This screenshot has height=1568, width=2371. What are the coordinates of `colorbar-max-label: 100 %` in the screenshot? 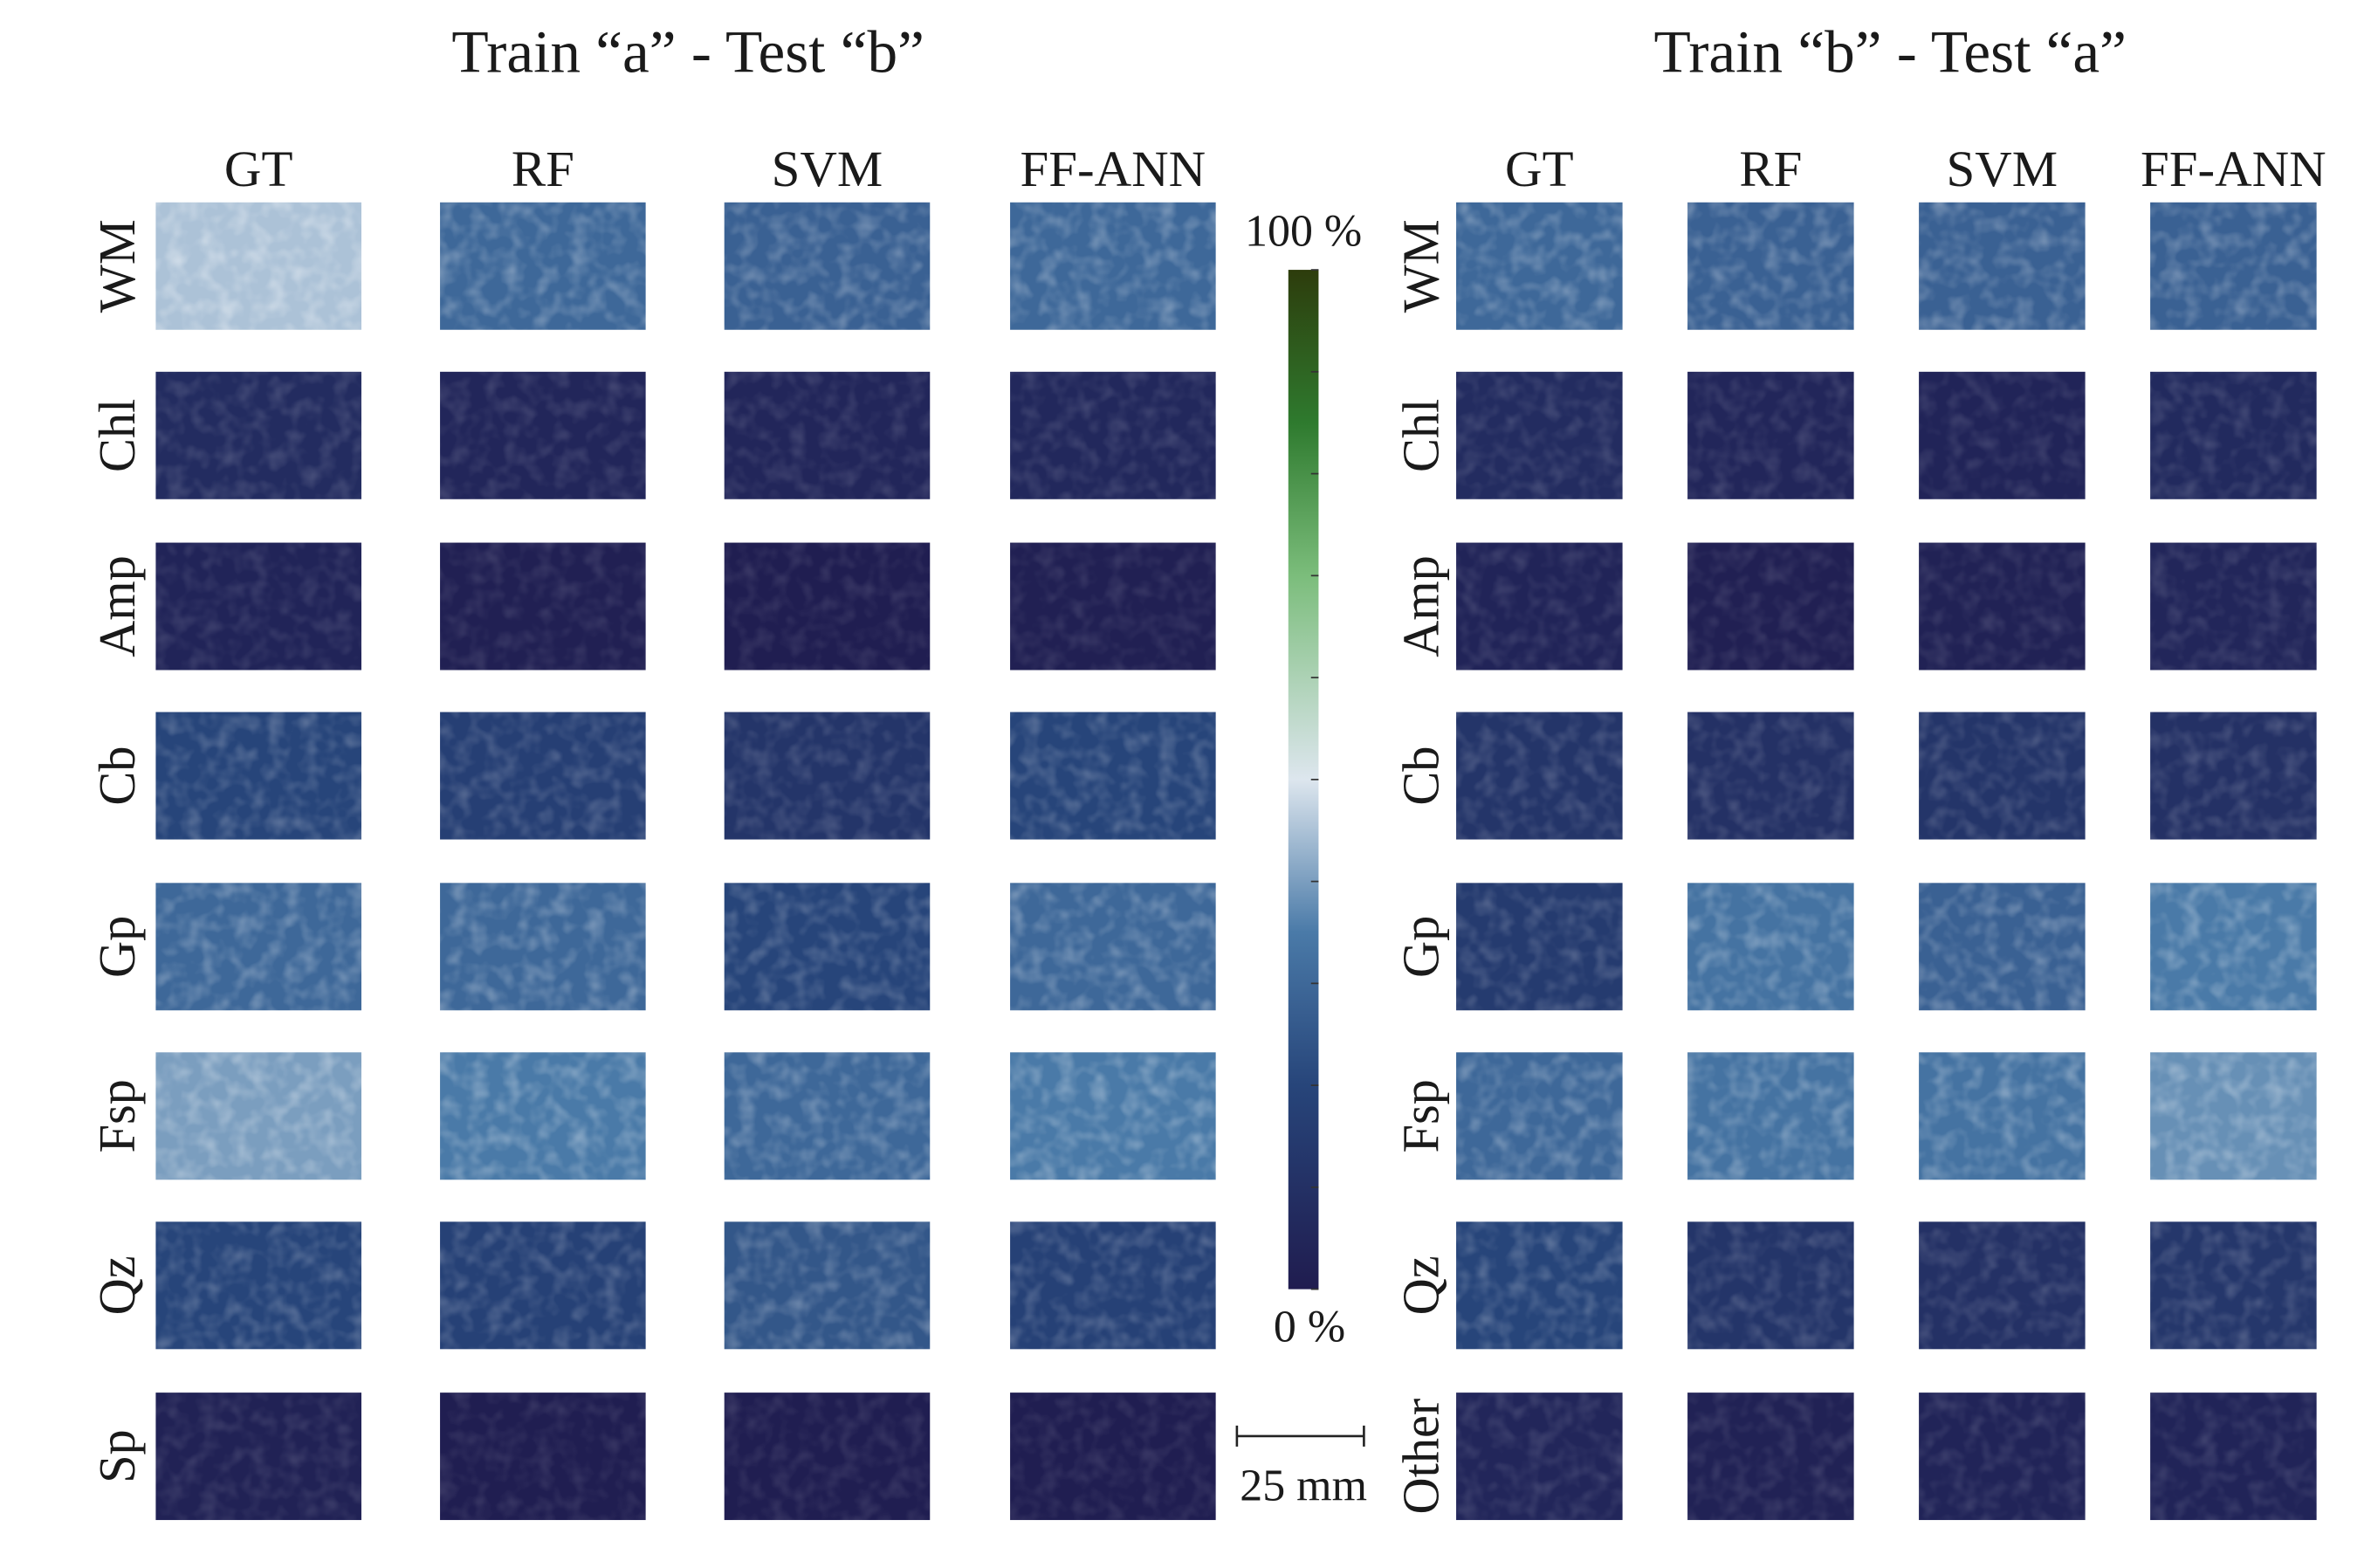 It's located at (1303, 232).